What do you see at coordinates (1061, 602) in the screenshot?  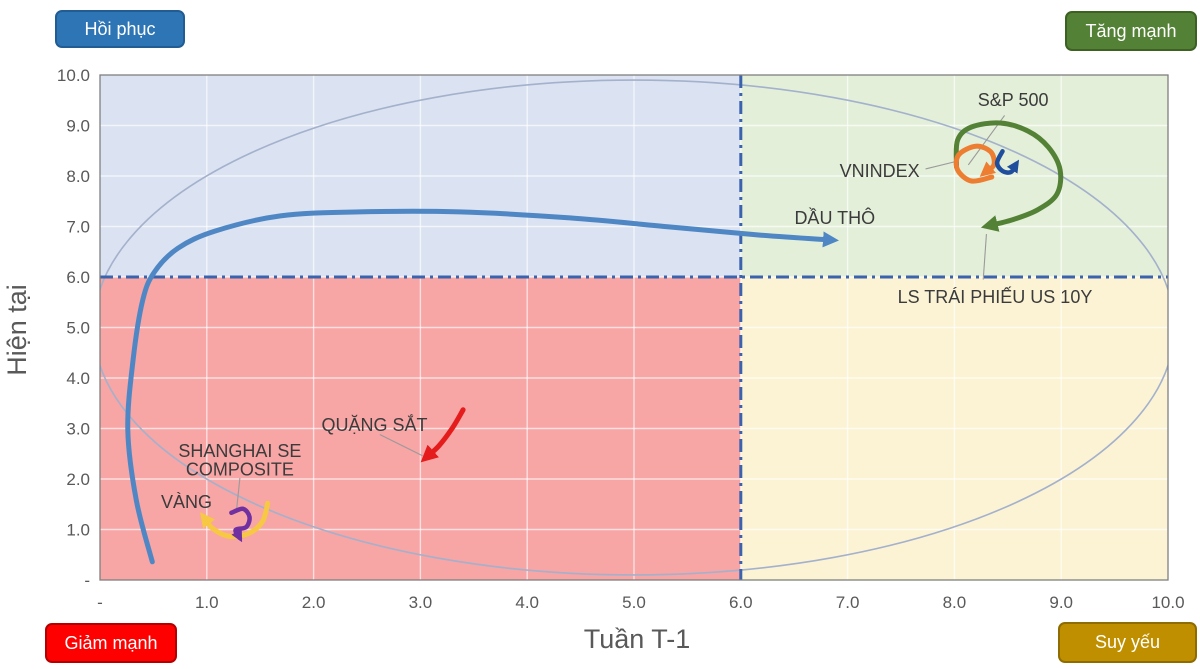 I see `x-tick-label: 9.0` at bounding box center [1061, 602].